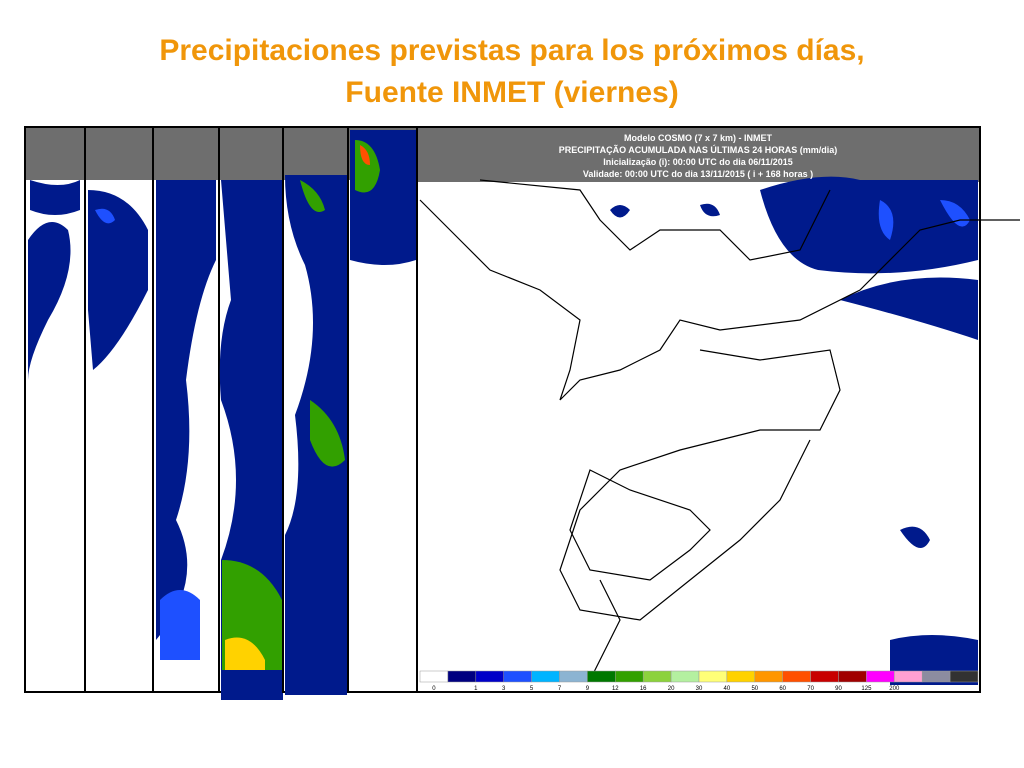 The image size is (1024, 768). Describe the element at coordinates (727, 689) in the screenshot. I see `legend-label: 40` at that location.